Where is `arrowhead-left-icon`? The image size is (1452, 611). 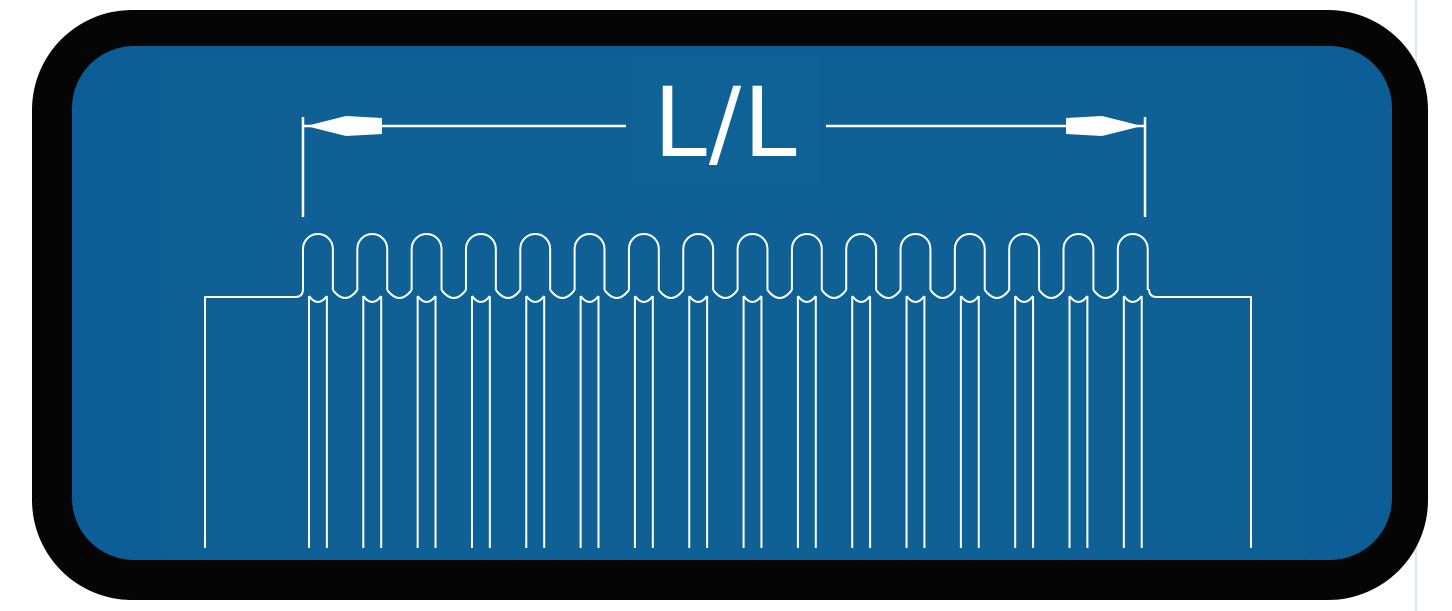
arrowhead-left-icon is located at coordinates (344, 126).